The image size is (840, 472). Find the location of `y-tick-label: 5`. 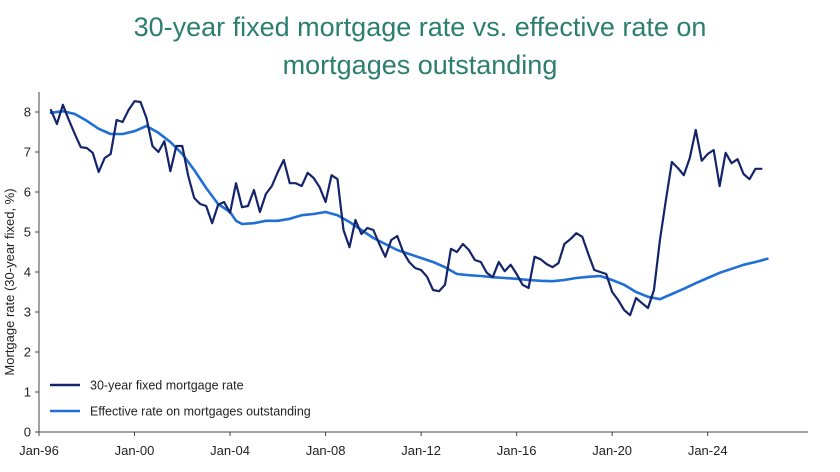

y-tick-label: 5 is located at coordinates (27, 232).